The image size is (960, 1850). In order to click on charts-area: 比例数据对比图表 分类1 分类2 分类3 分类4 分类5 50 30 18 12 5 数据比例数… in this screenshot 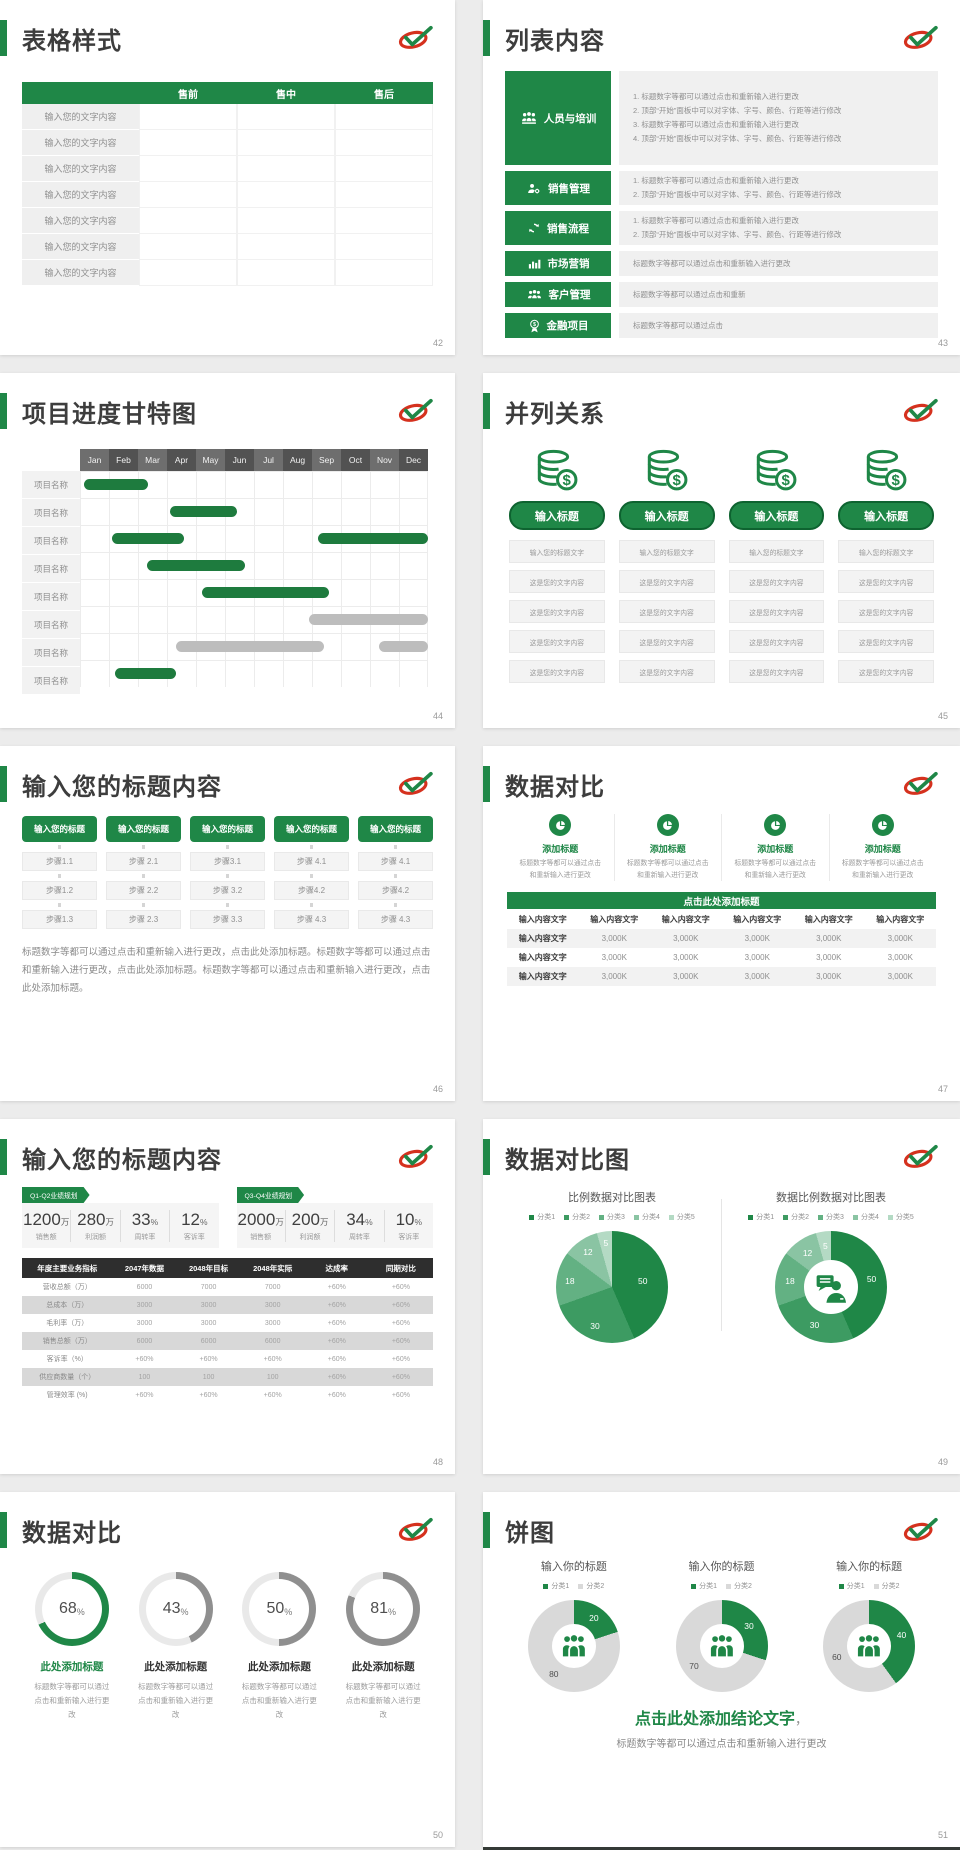, I will do `click(721, 1265)`.